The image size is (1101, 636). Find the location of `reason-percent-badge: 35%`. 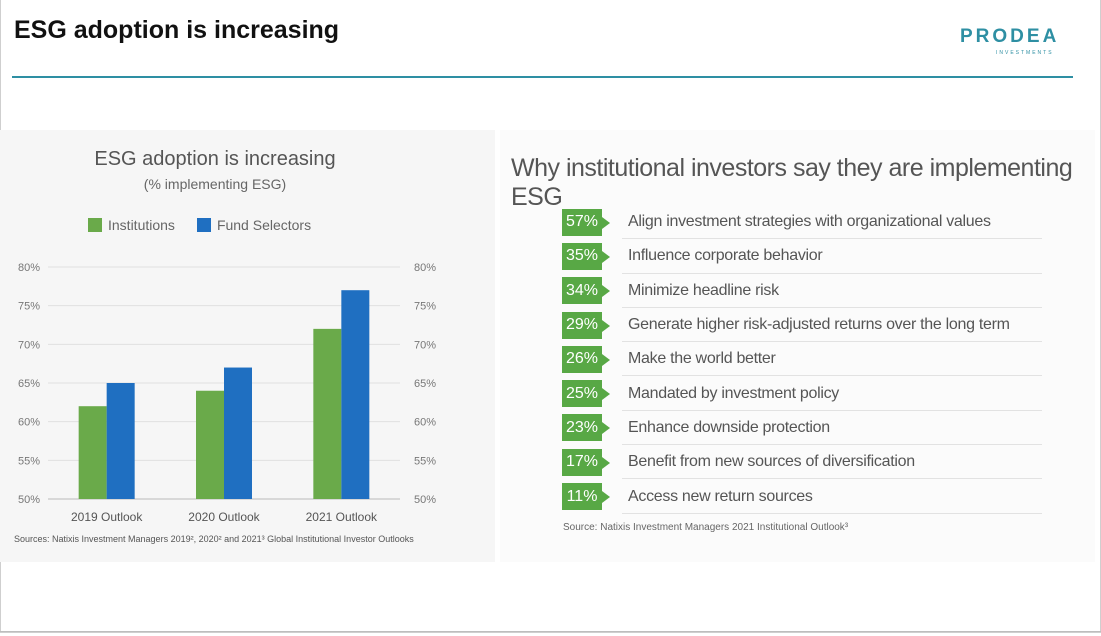

reason-percent-badge: 35% is located at coordinates (586, 256).